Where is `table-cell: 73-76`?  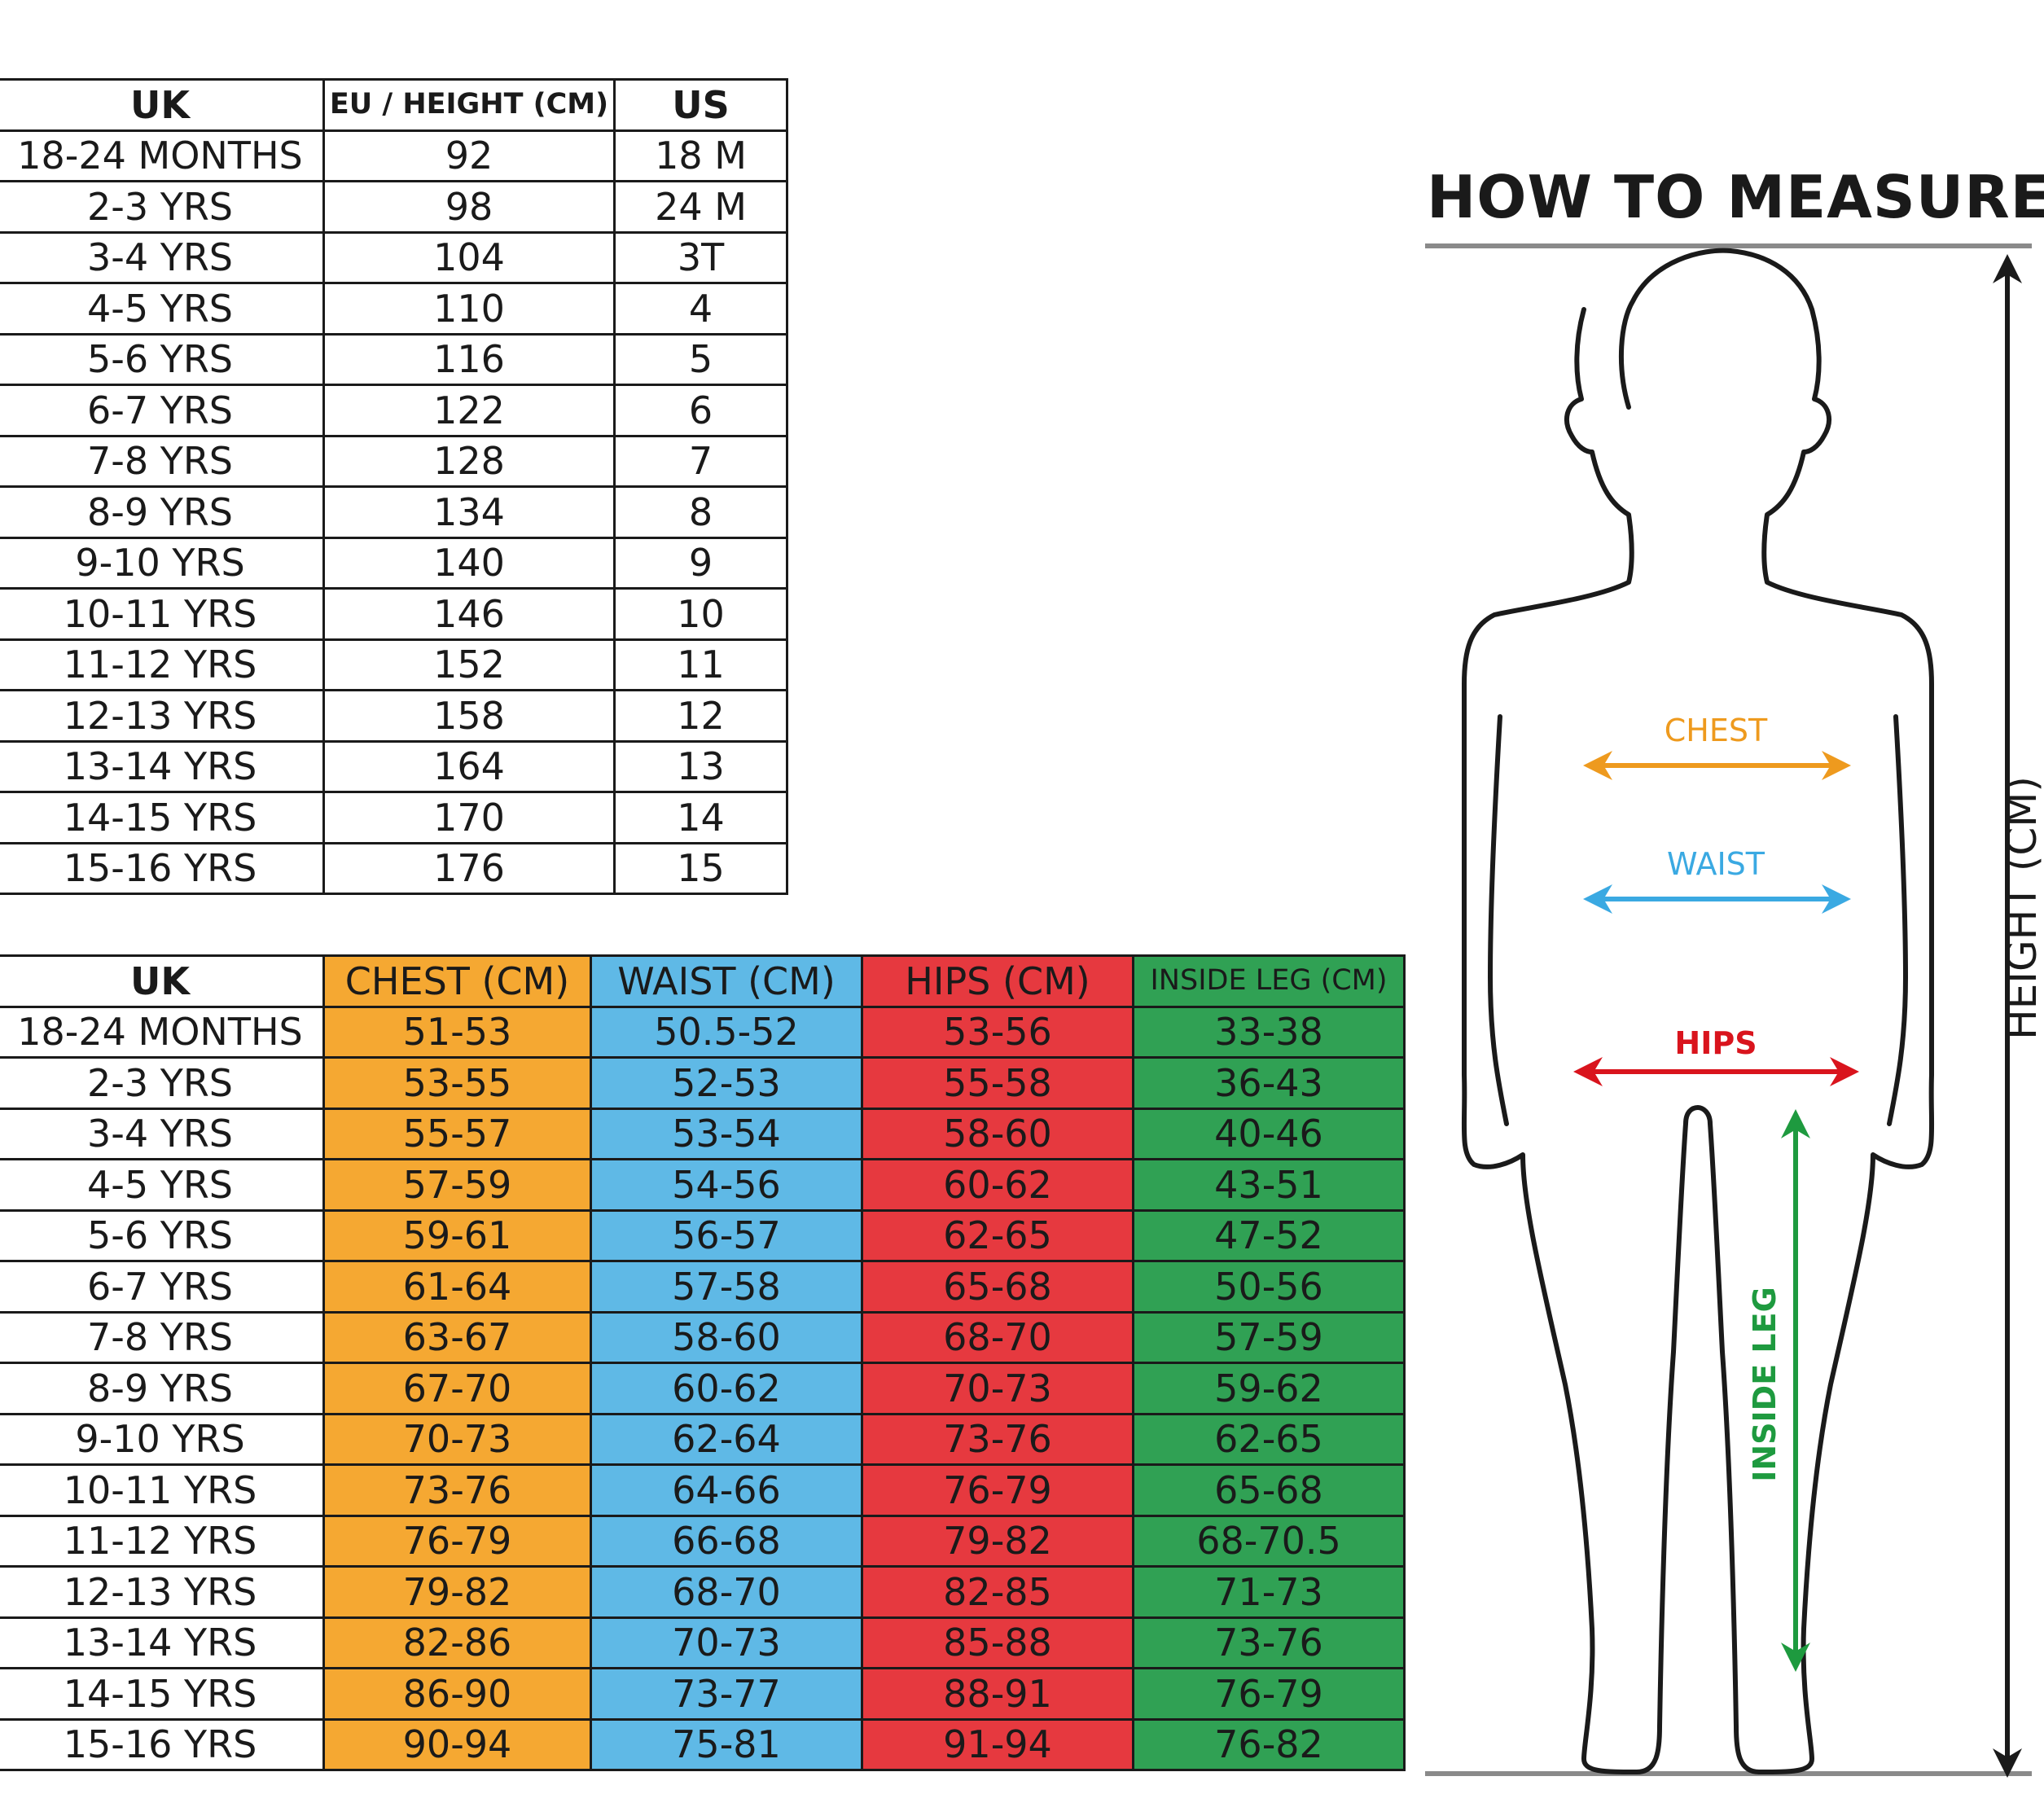
table-cell: 73-76 is located at coordinates (1269, 1642).